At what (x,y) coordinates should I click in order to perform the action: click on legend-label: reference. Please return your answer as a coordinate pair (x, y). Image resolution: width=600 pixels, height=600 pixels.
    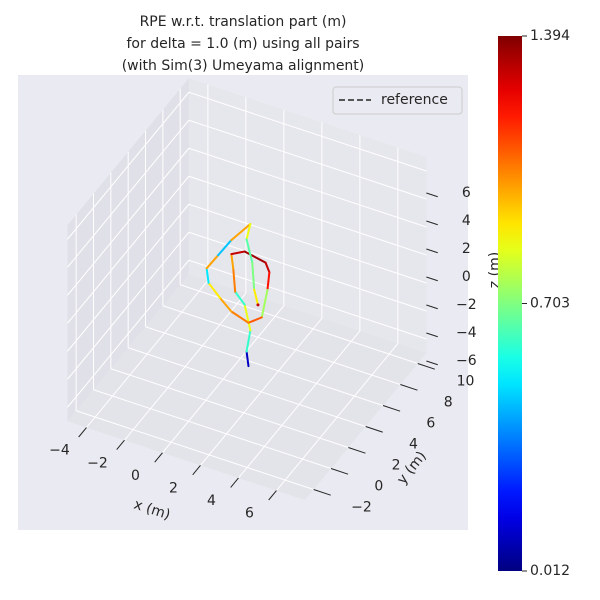
    Looking at the image, I should click on (414, 100).